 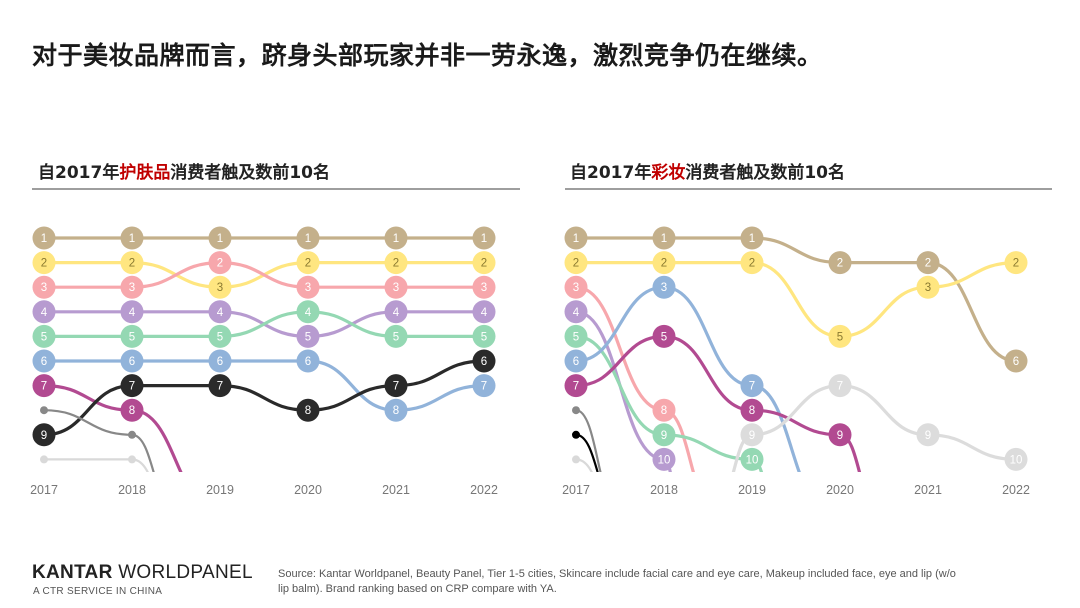 I want to click on x-tick-label: 2019, so click(x=752, y=490).